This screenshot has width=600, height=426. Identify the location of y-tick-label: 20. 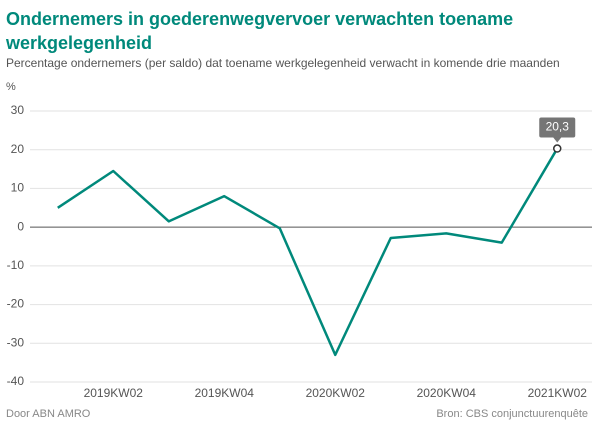
(18, 149).